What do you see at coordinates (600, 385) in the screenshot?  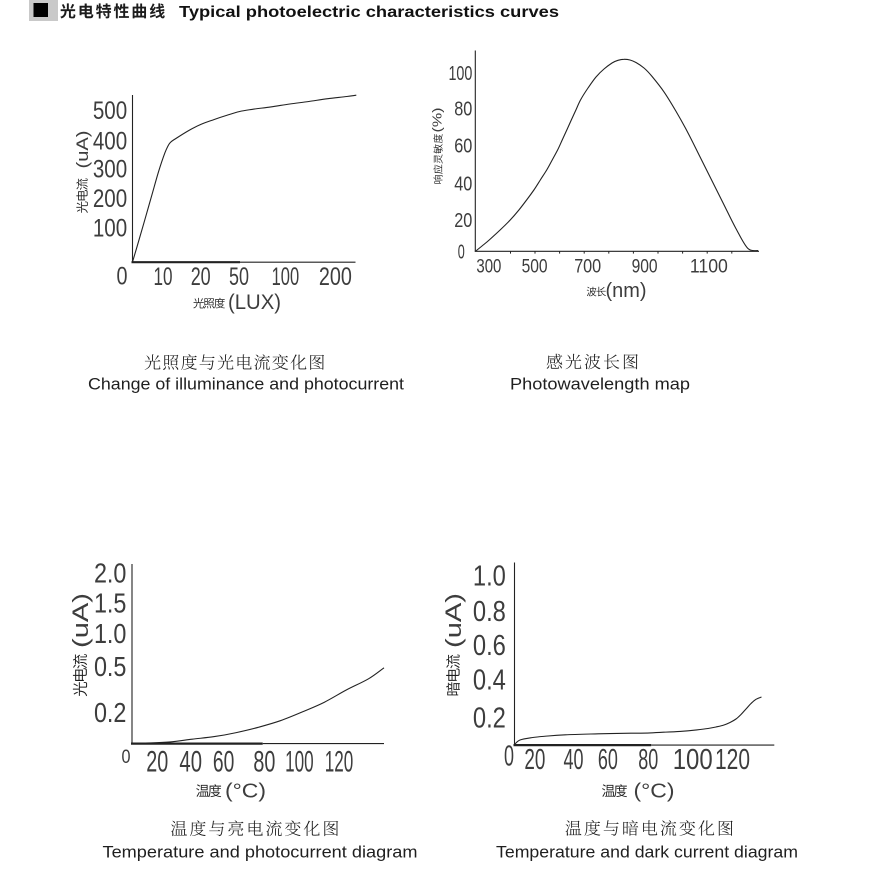 I see `svg-text: Photowavelength map` at bounding box center [600, 385].